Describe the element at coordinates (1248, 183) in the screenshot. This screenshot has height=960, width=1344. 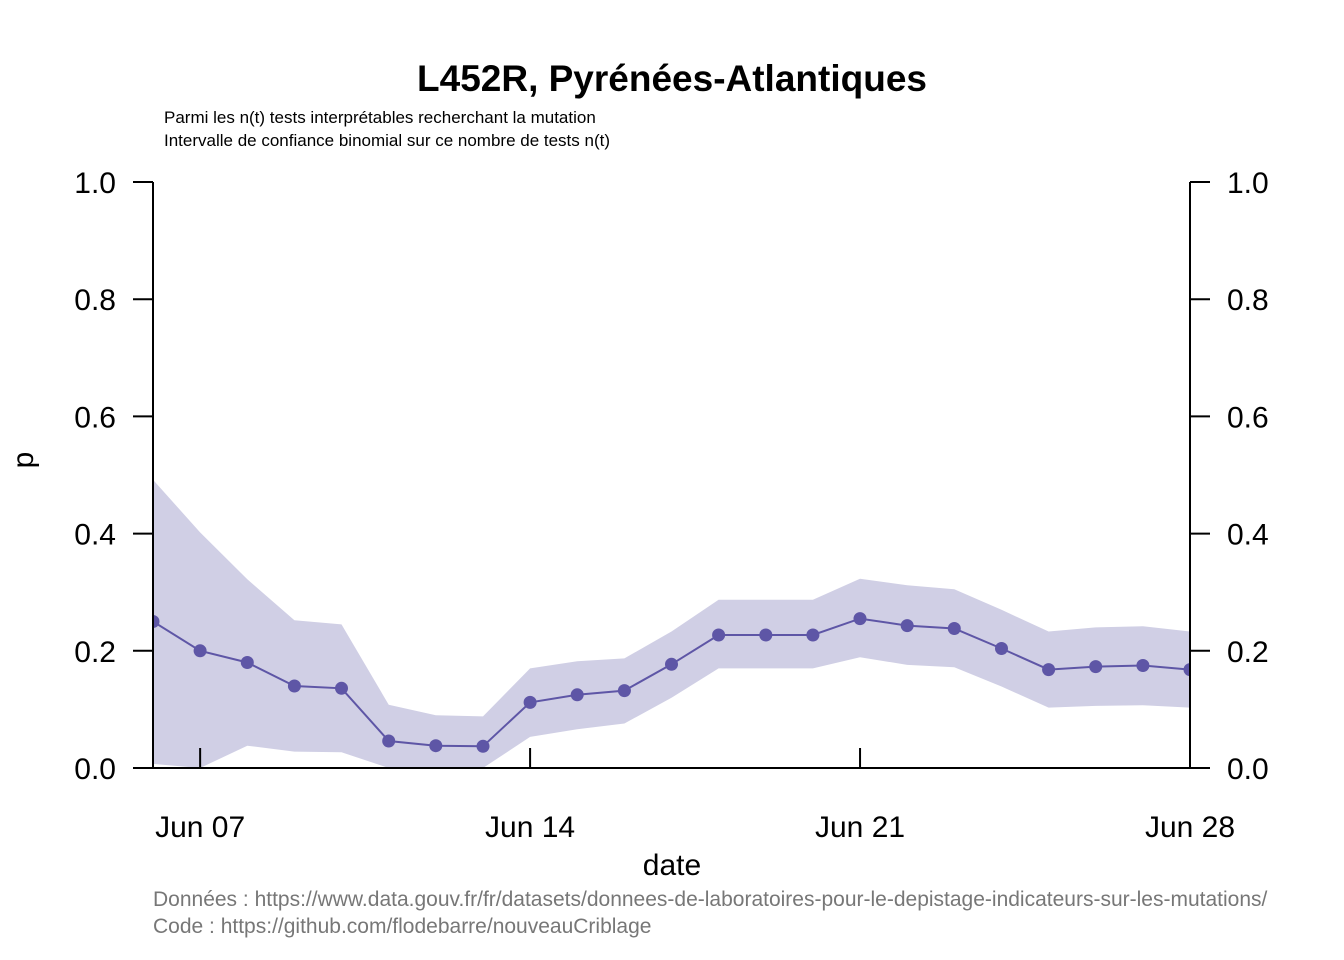
I see `y-tick-label-right: 1.0` at that location.